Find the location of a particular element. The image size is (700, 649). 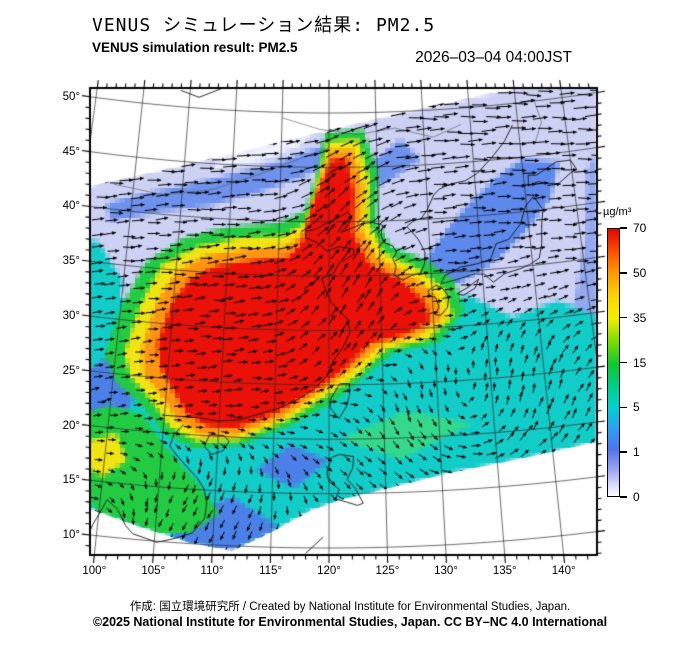

y-axis-tick-label: 45° is located at coordinates (71, 151).